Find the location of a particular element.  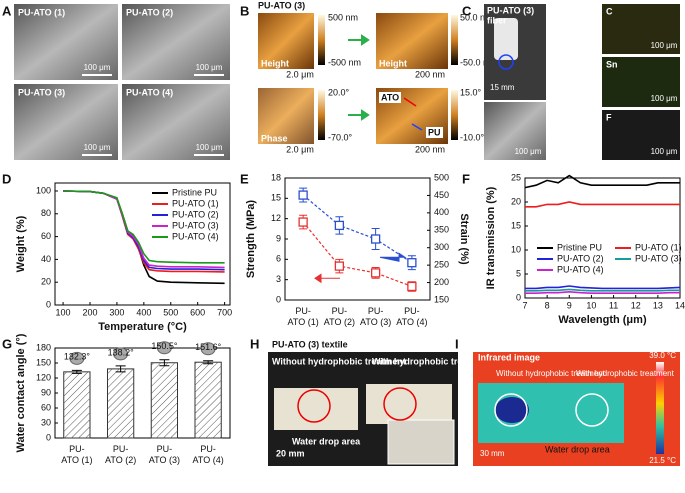

y2-tick-label: 500 is located at coordinates (441, 177).